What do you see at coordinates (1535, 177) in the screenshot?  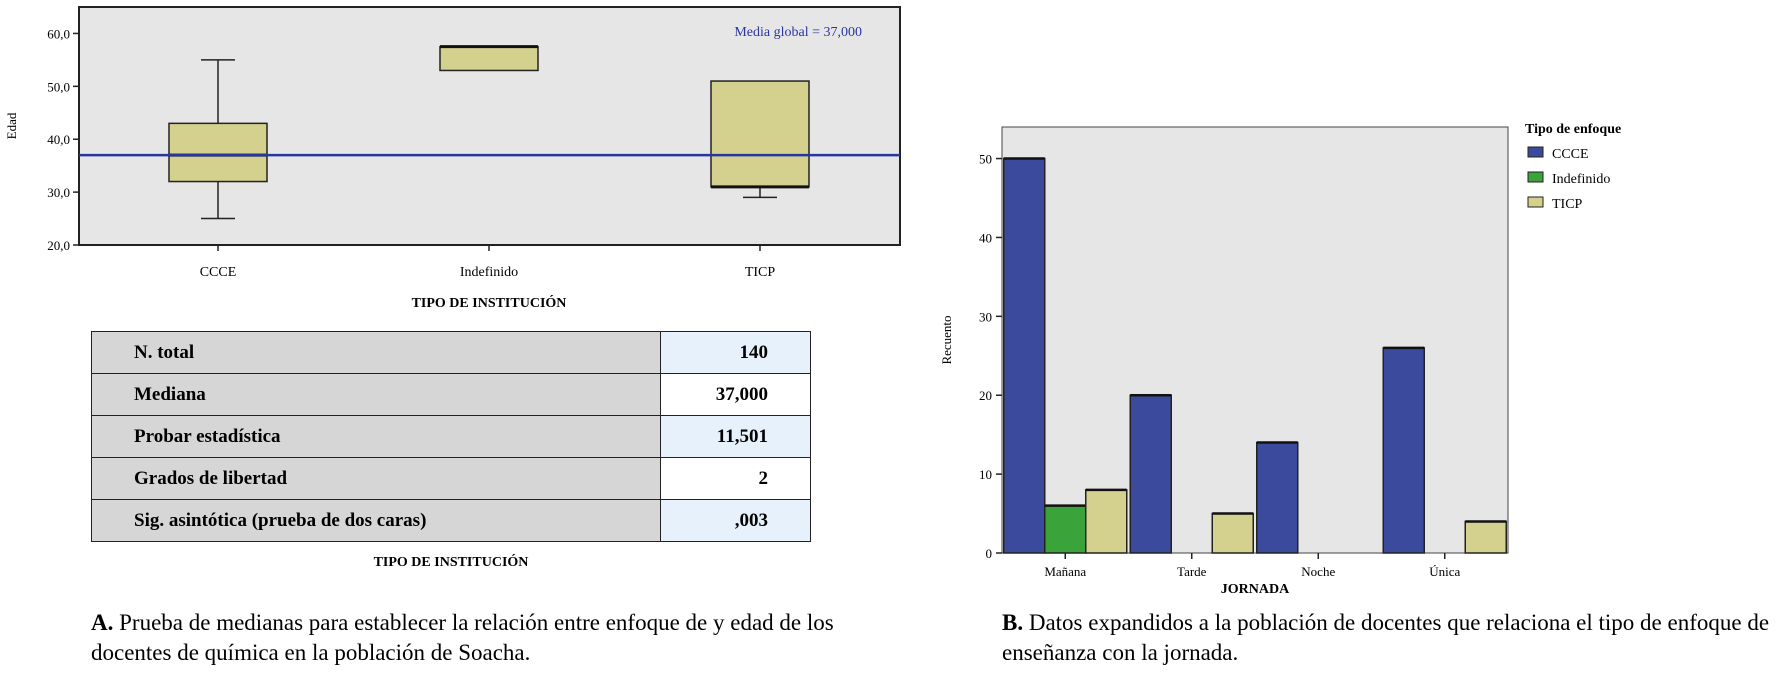 I see `legend-swatch-indefinido` at bounding box center [1535, 177].